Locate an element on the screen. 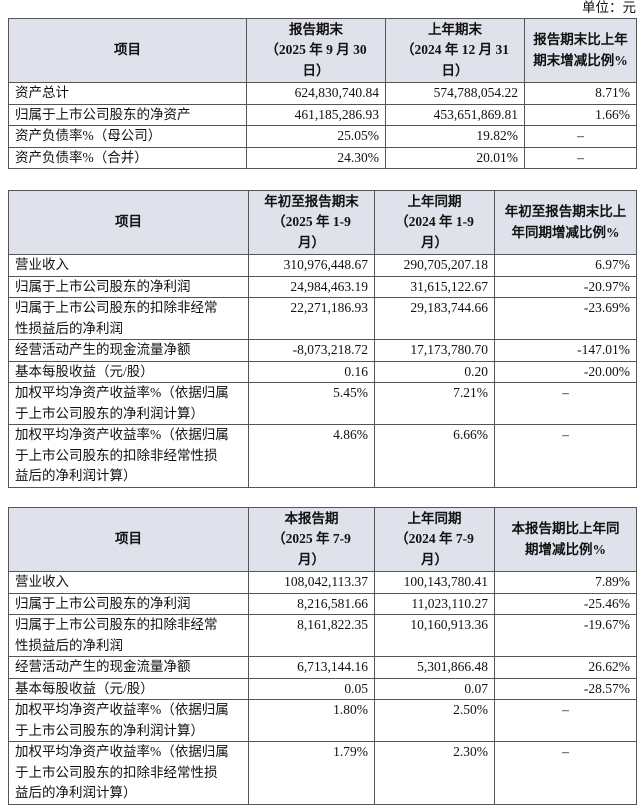  header-cell: 报告期末 （2025 年 9 月 30 日） is located at coordinates (316, 50).